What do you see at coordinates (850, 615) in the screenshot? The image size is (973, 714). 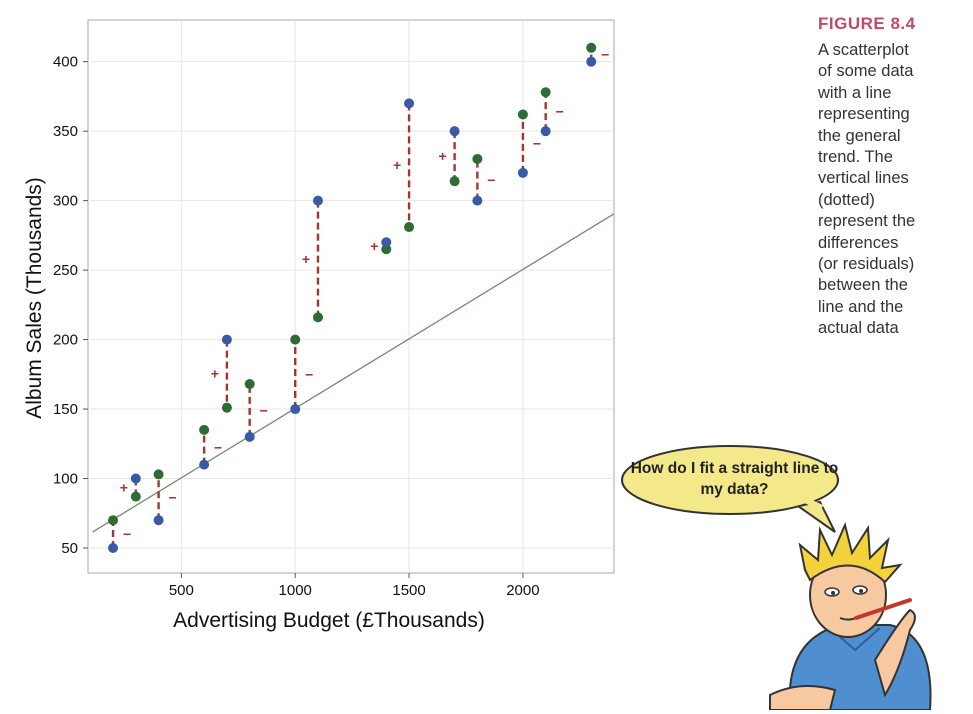 I see `cartoon-character-illustration` at bounding box center [850, 615].